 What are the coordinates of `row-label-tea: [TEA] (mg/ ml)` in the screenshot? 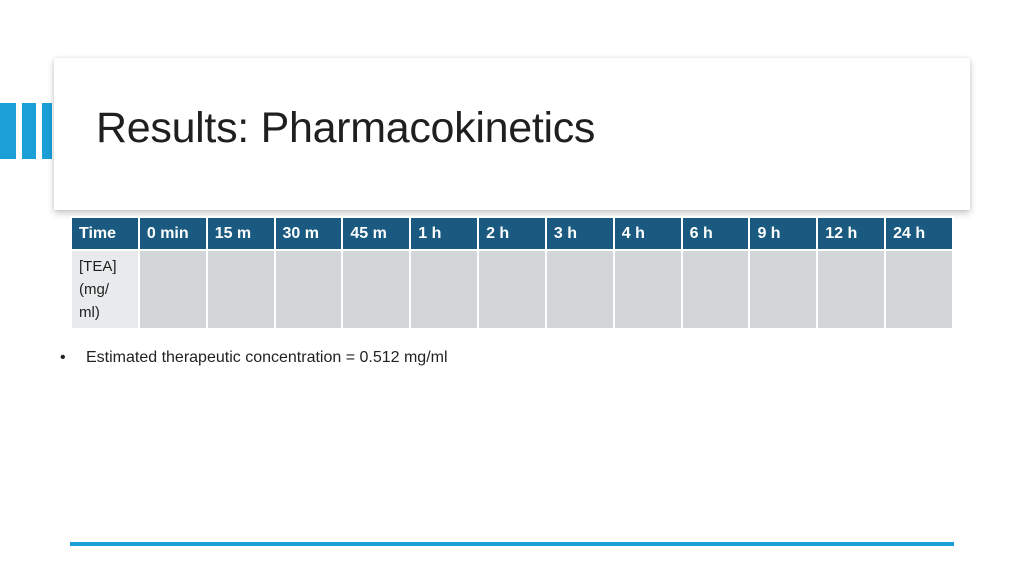 It's located at (105, 289).